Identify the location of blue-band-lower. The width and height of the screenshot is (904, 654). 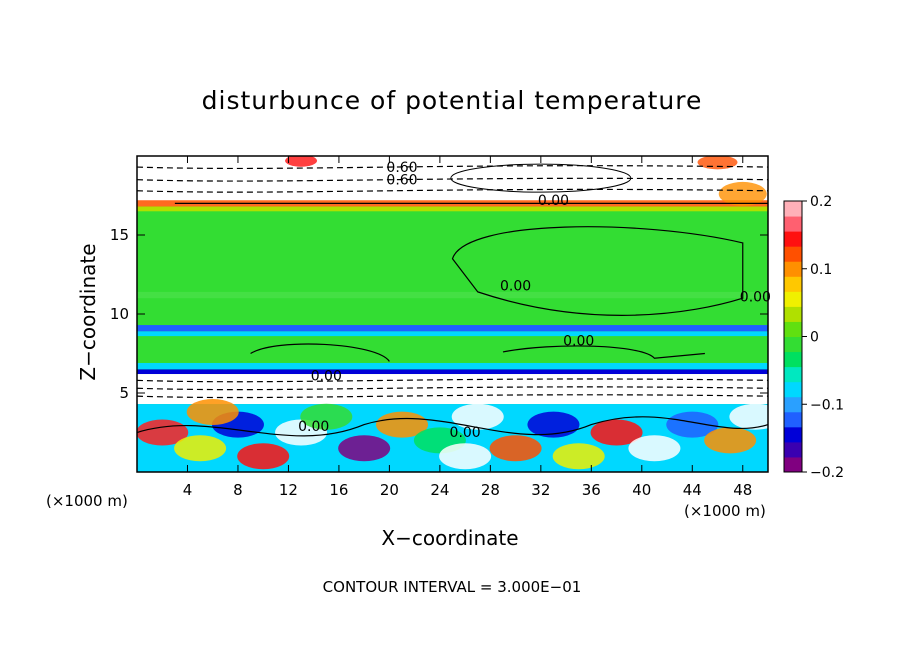
(452, 372).